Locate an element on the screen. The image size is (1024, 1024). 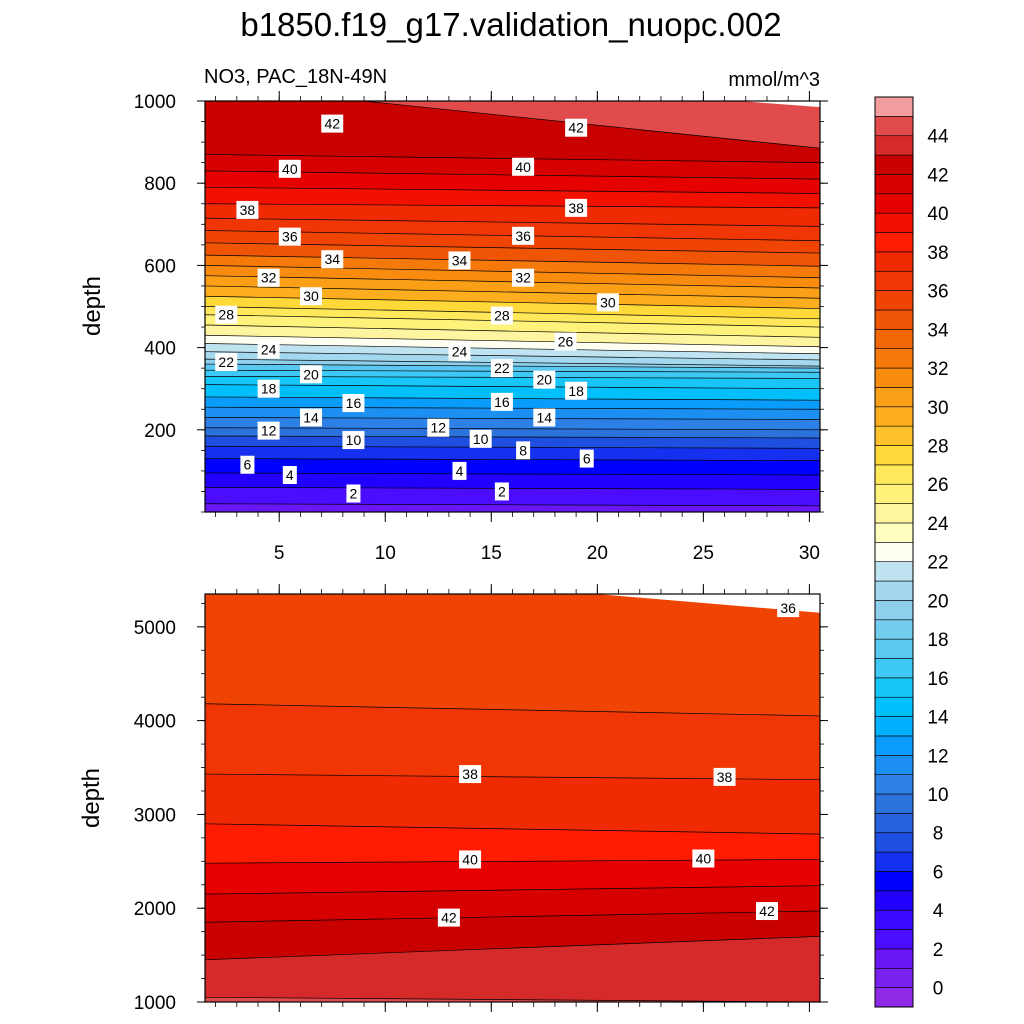
contour-label-text: 8 is located at coordinates (523, 450).